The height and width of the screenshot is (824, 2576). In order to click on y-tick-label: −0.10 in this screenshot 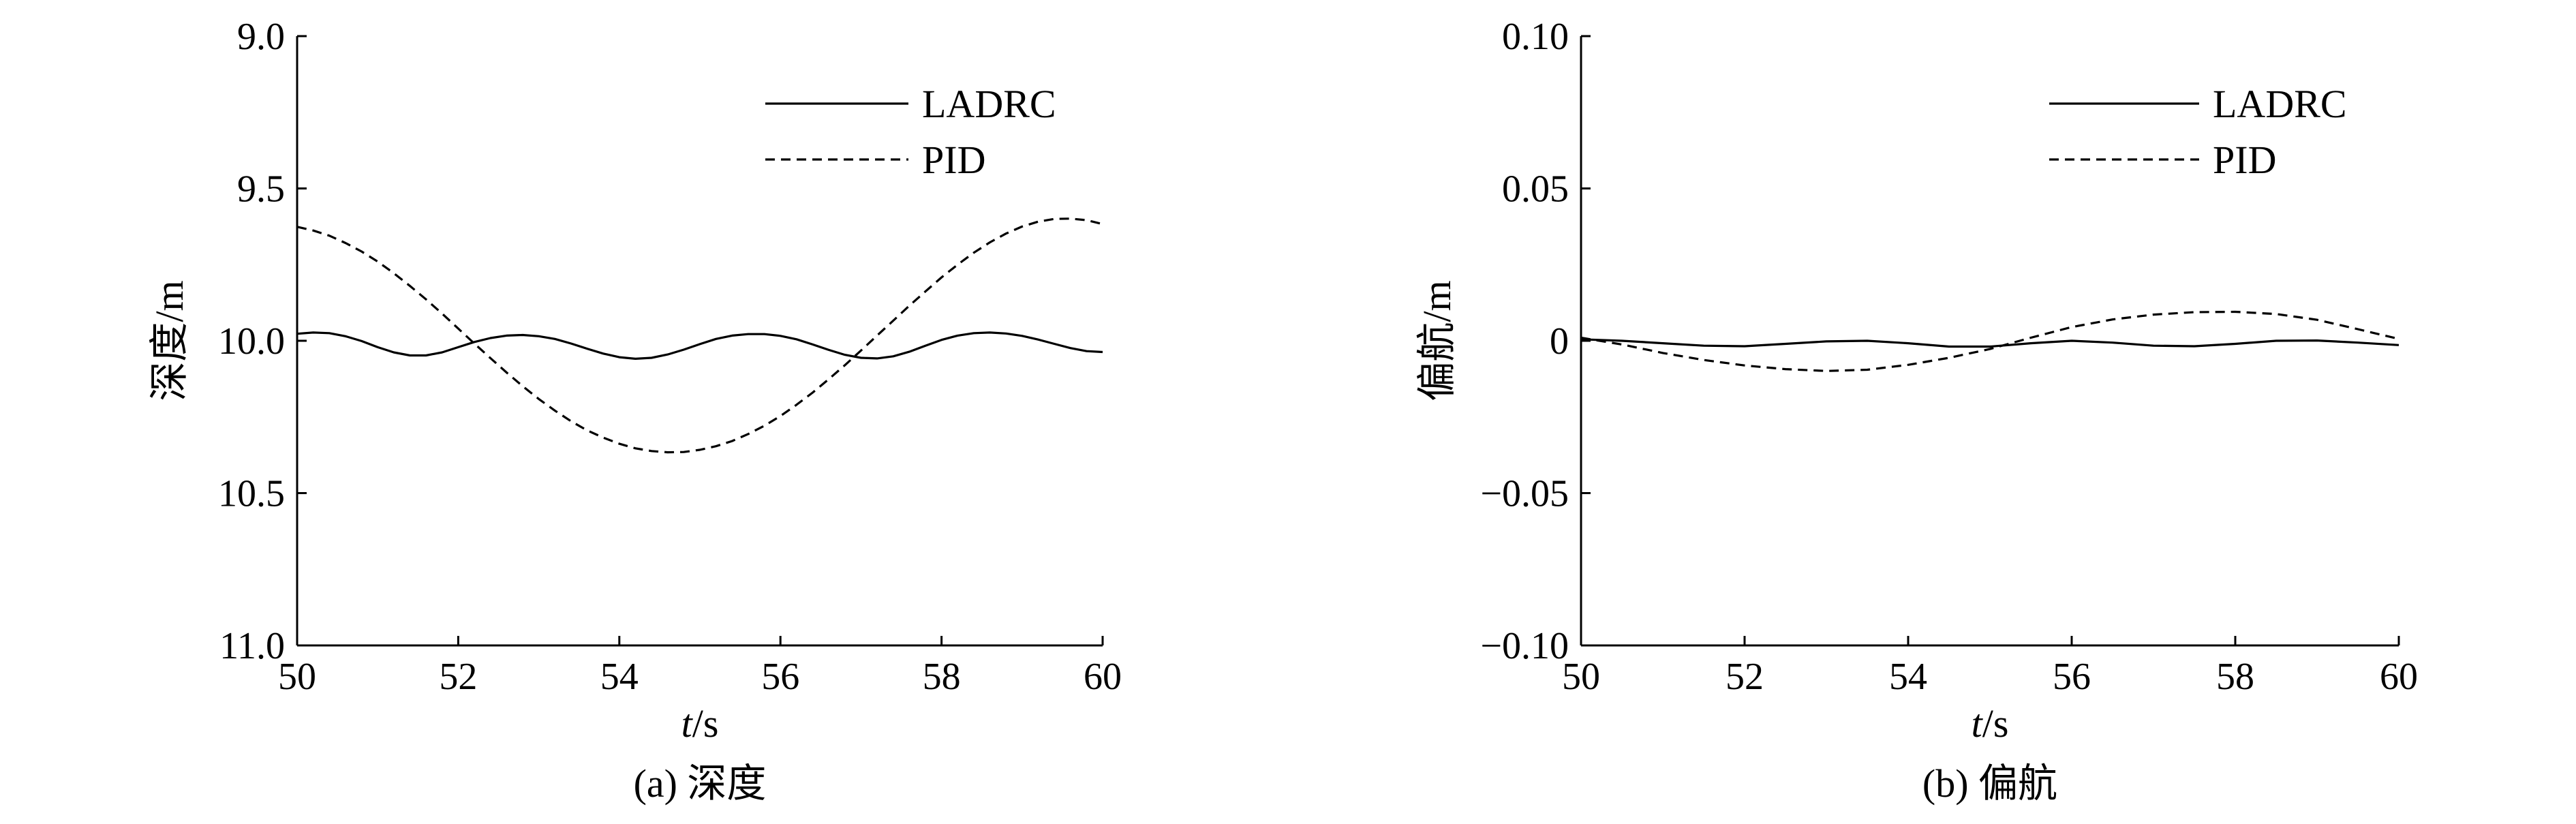, I will do `click(1524, 646)`.